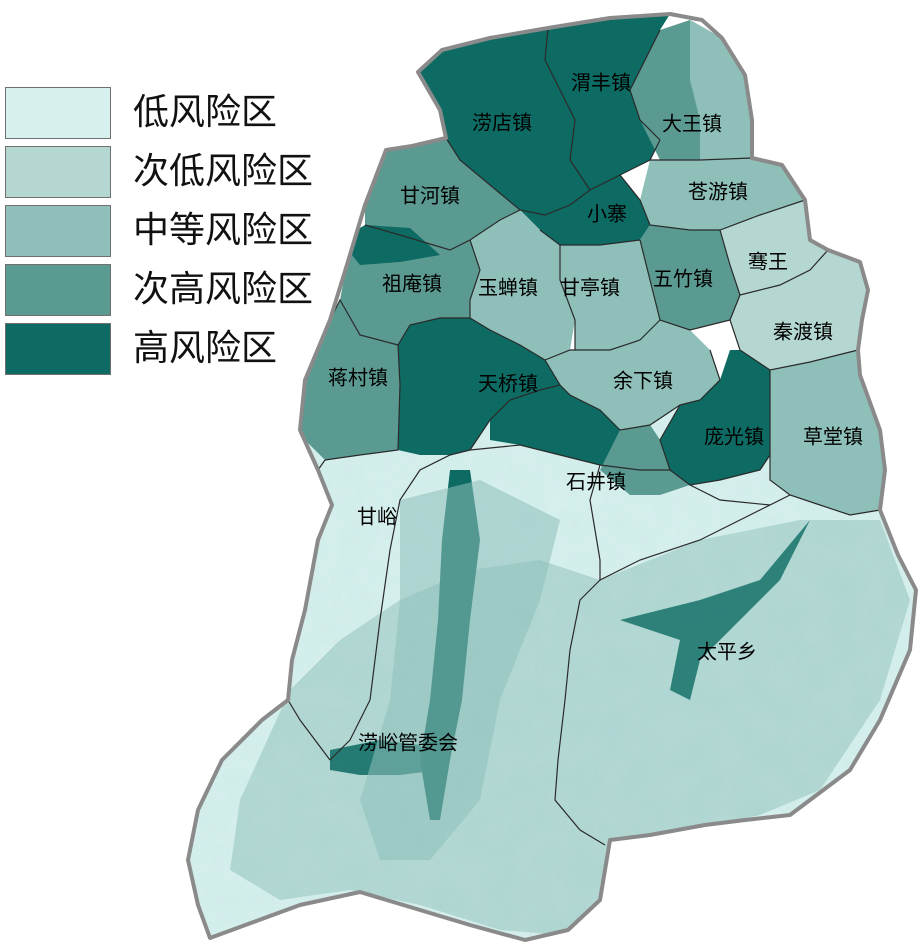 This screenshot has height=947, width=922. I want to click on legend-item-higher-risk: 次高风险区, so click(175, 292).